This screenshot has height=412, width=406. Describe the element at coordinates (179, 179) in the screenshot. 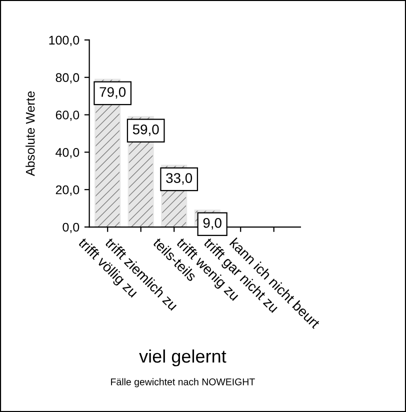

I see `data-label: 33,0` at that location.